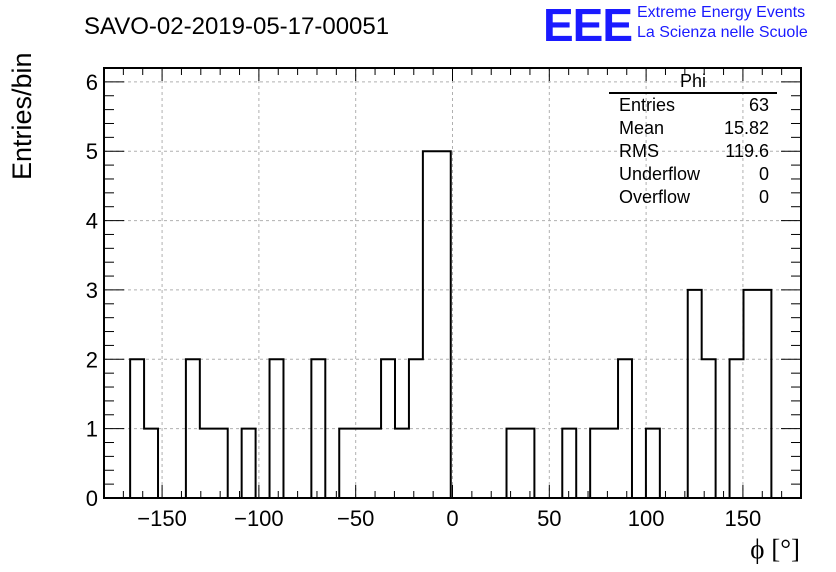 This screenshot has width=836, height=572. I want to click on x-tick-label: −50, so click(355, 518).